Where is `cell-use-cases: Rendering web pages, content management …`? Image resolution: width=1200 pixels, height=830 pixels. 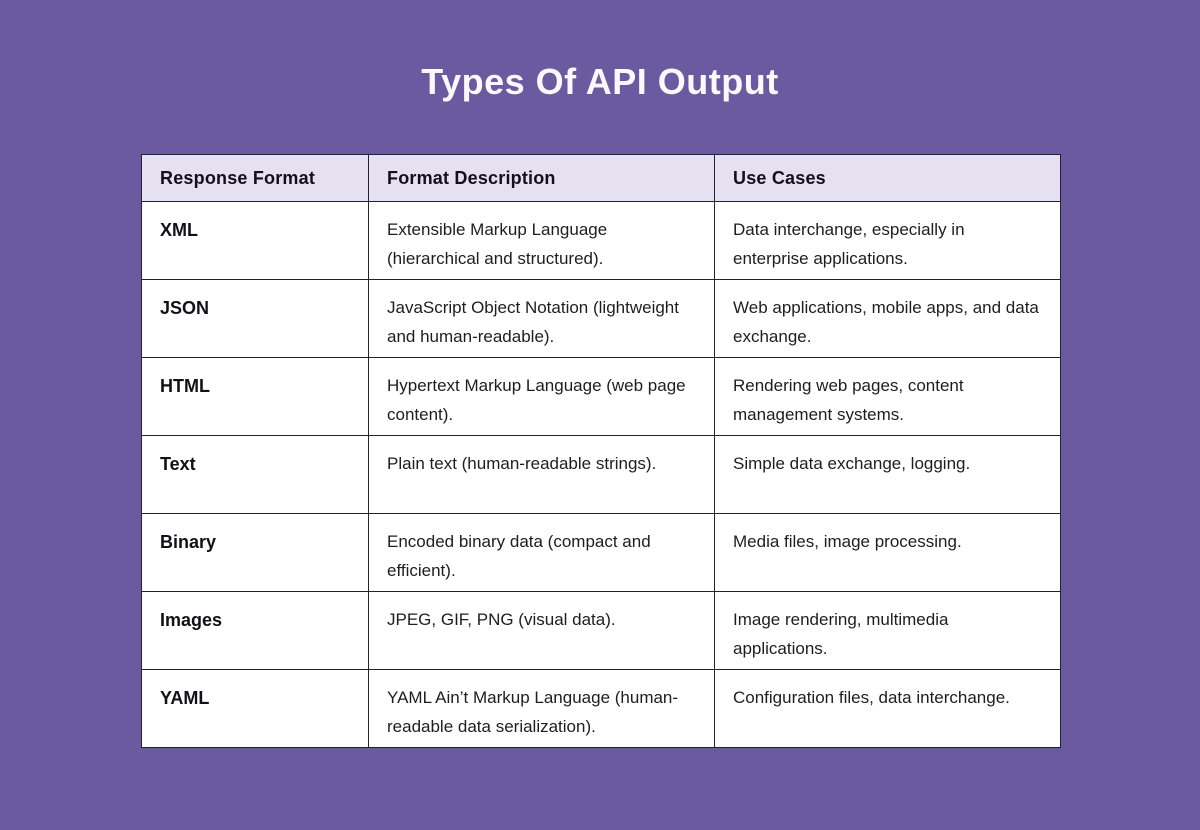 cell-use-cases: Rendering web pages, content management … is located at coordinates (887, 396).